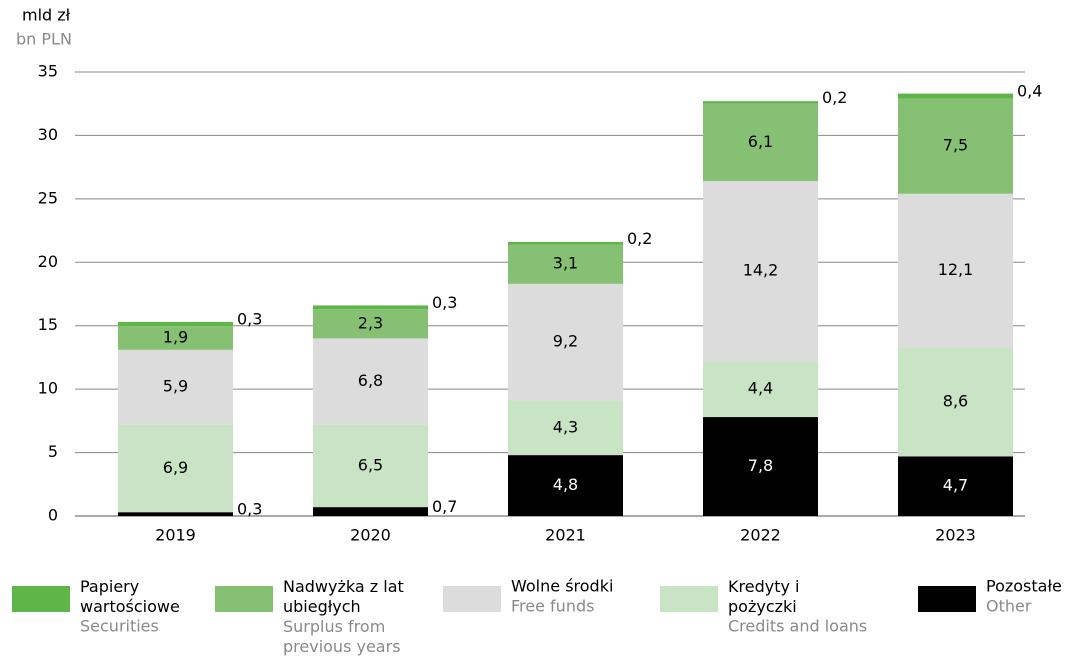 The height and width of the screenshot is (670, 1071). Describe the element at coordinates (119, 626) in the screenshot. I see `legend-label-en: Securities` at that location.